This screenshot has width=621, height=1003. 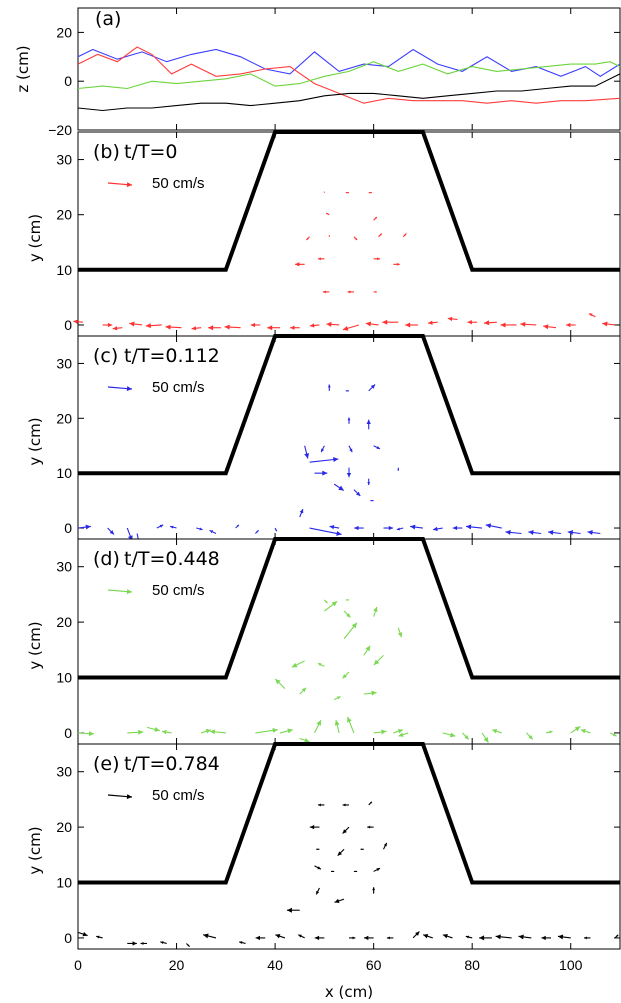 I want to click on panel-e-ytick-label: 20, so click(x=64, y=827).